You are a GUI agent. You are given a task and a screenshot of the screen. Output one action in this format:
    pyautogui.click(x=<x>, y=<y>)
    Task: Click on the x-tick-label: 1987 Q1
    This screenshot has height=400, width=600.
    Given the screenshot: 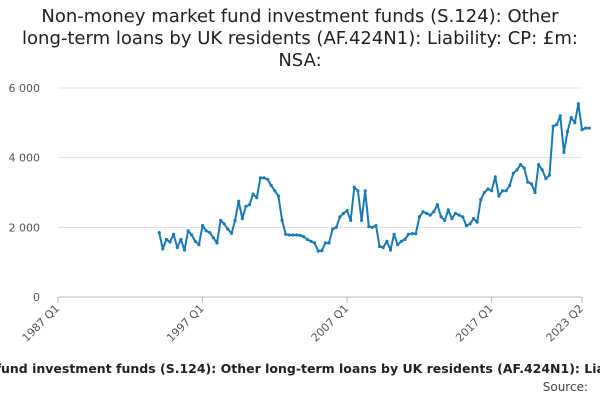 What is the action you would take?
    pyautogui.click(x=41, y=323)
    